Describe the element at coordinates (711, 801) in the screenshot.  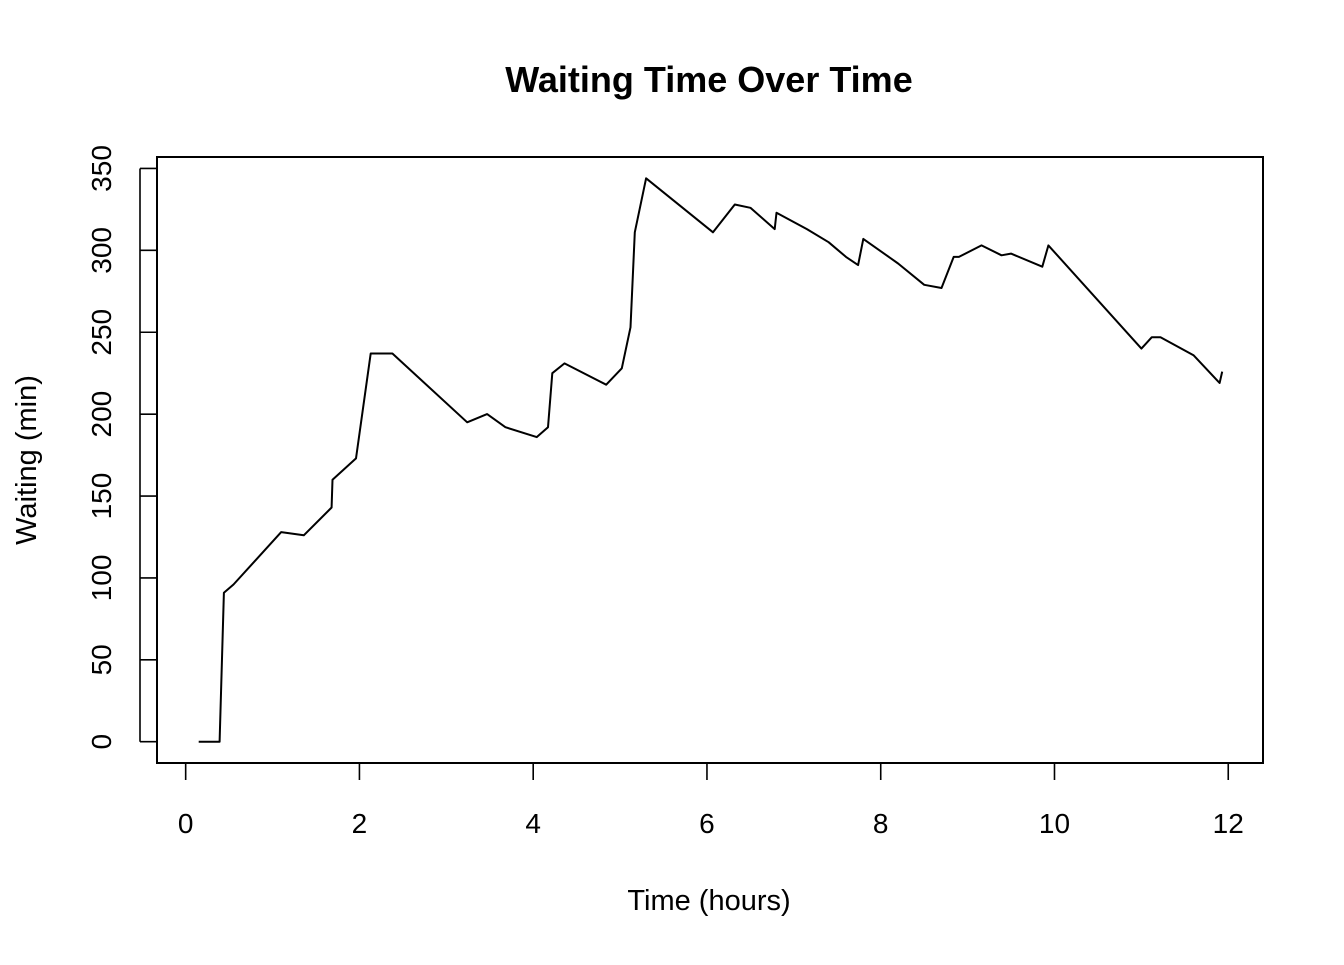
I see `x-axis: 0 2 4 6 8 10 12` at that location.